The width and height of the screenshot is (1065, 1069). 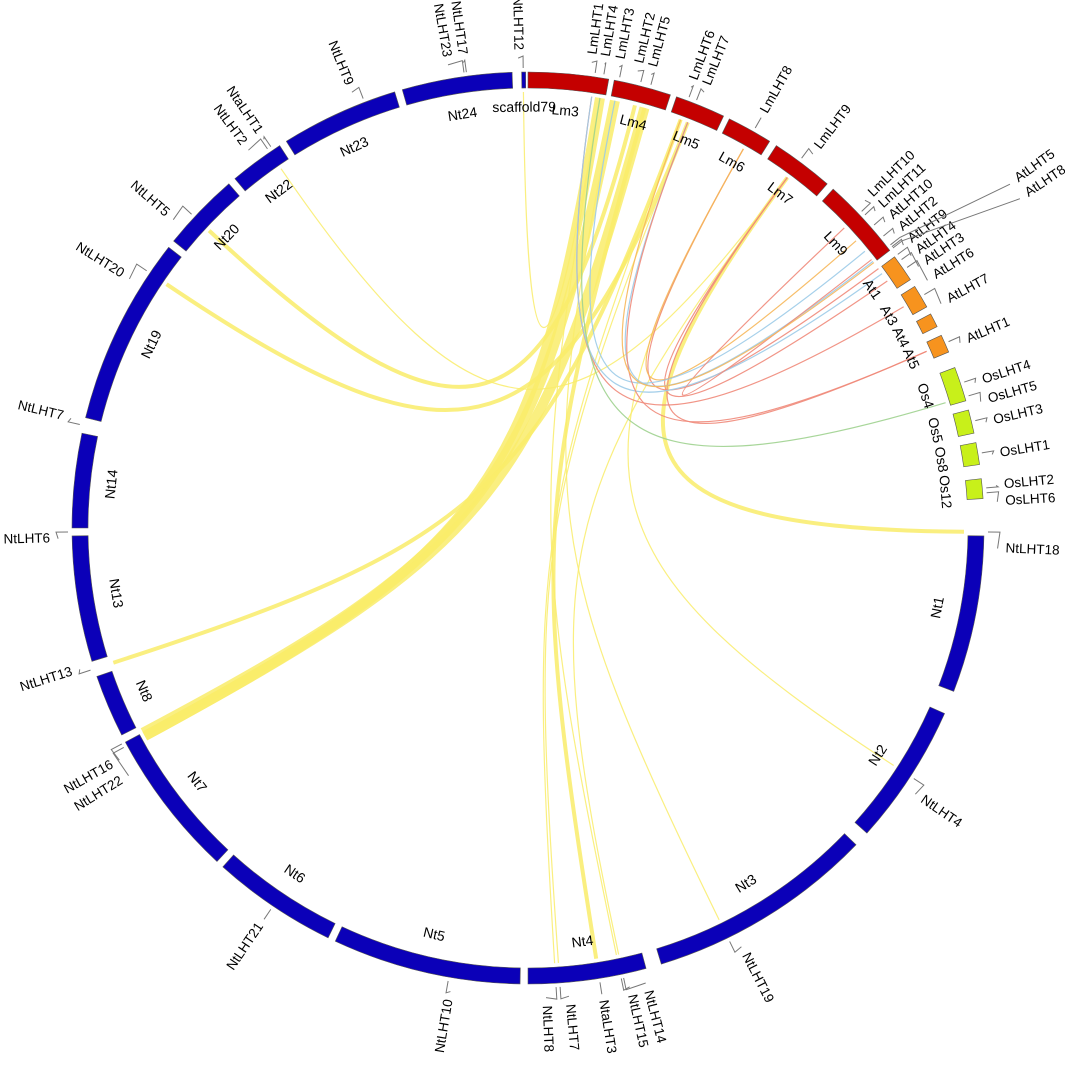 What do you see at coordinates (899, 770) in the screenshot?
I see `chromosome-arc-nt2` at bounding box center [899, 770].